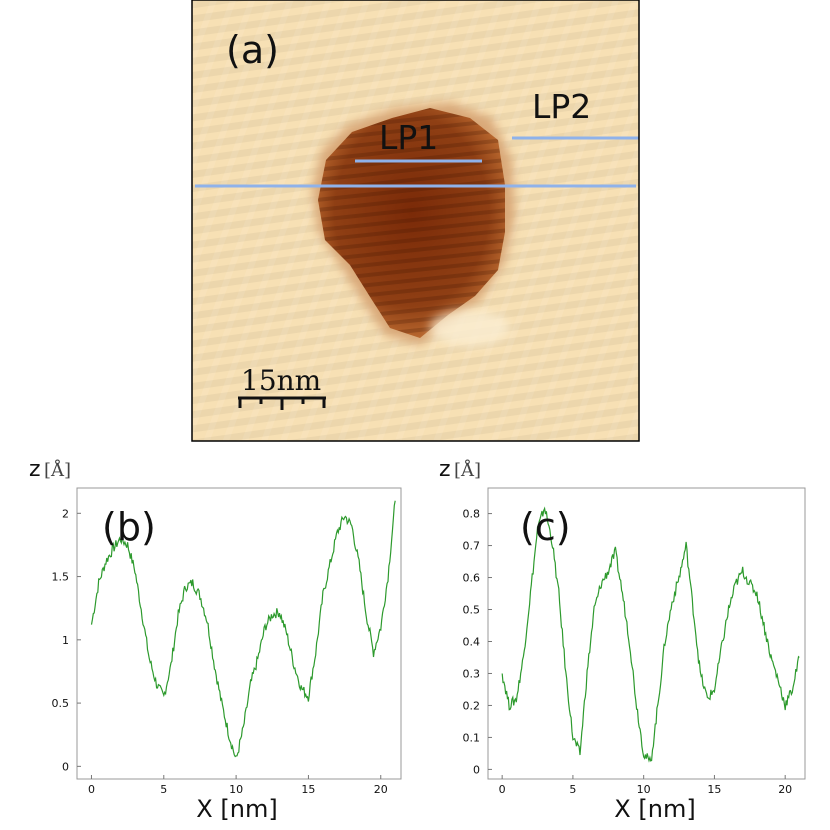  What do you see at coordinates (282, 403) in the screenshot?
I see `scale-bar` at bounding box center [282, 403].